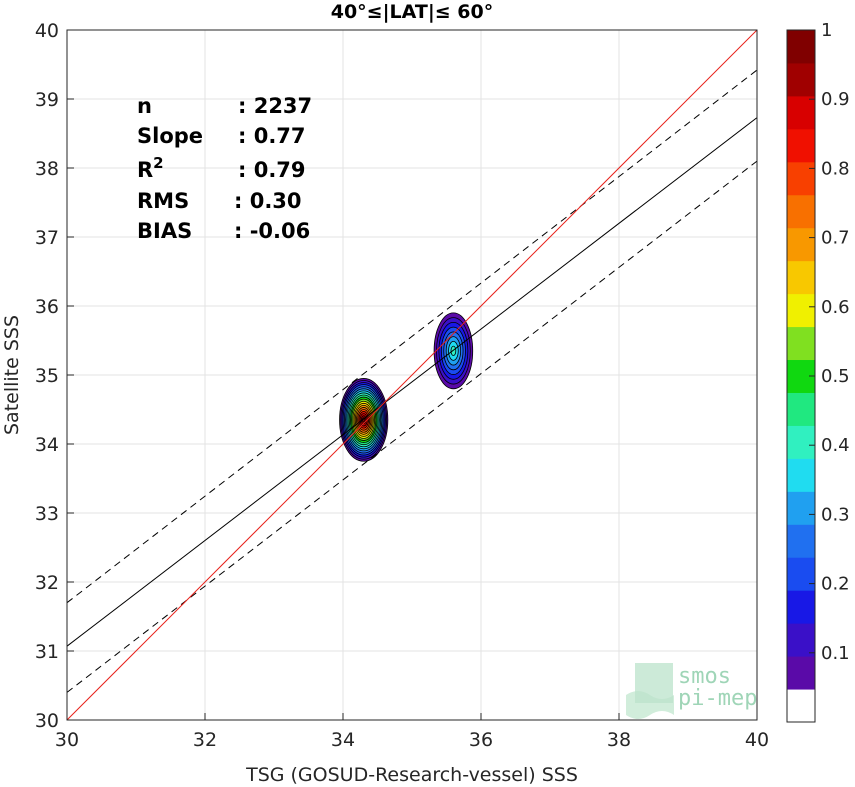 The image size is (855, 787). Describe the element at coordinates (47, 583) in the screenshot. I see `y-tick-label: 32` at that location.